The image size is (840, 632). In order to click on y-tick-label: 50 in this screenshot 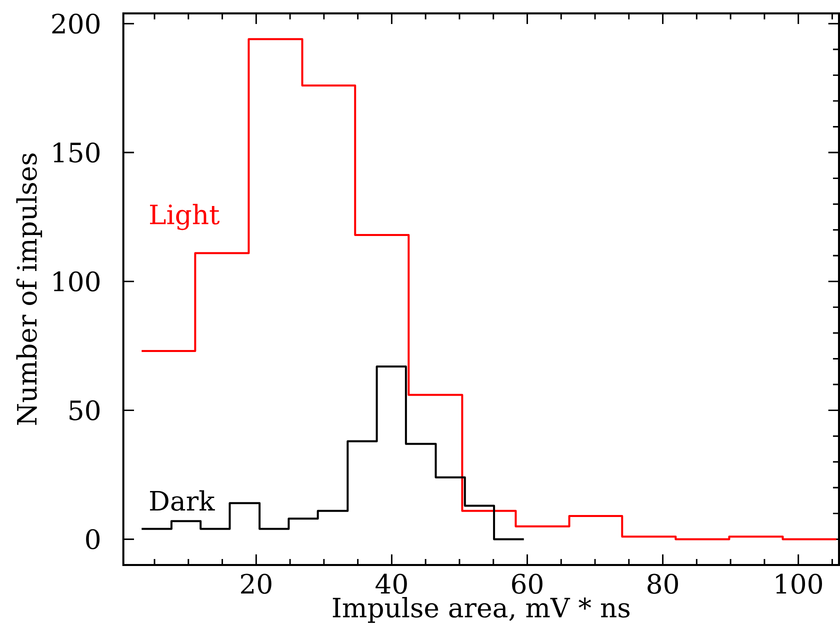, I will do `click(85, 410)`.